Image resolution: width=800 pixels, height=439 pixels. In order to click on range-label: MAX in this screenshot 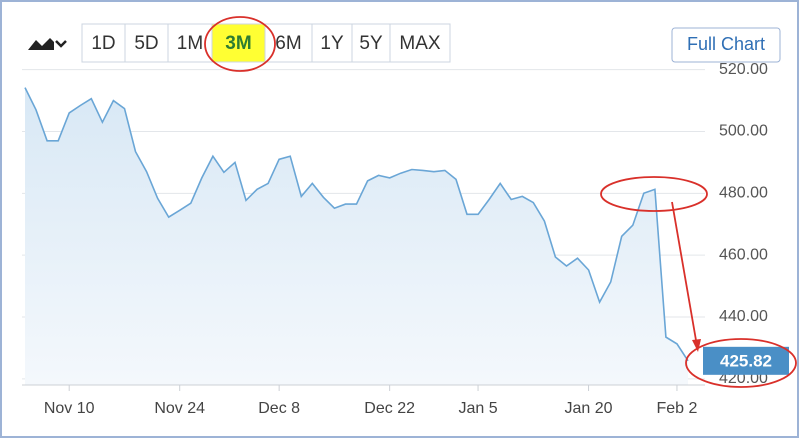, I will do `click(420, 43)`.